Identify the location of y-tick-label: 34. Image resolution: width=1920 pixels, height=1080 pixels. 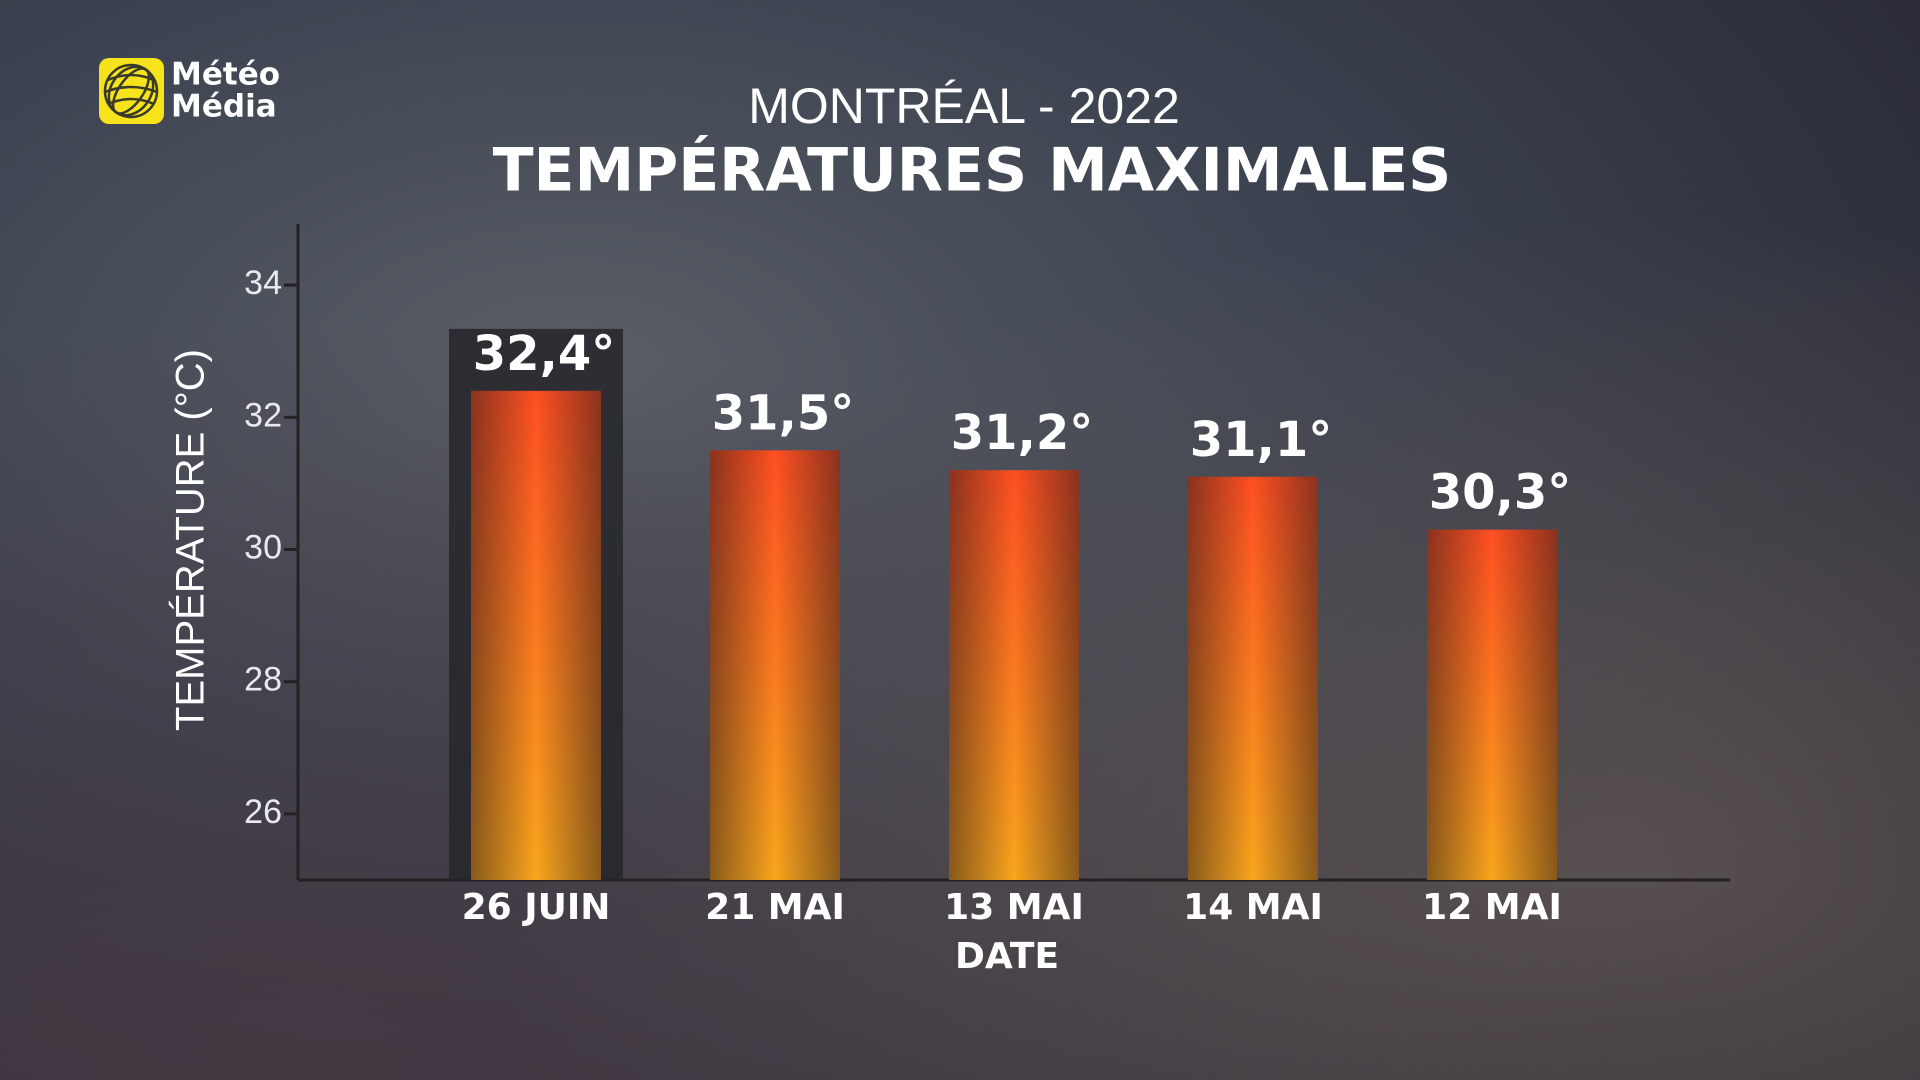
(263, 283).